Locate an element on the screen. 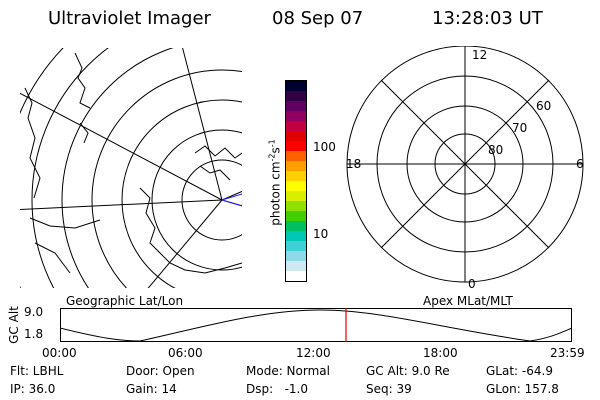  status-glon: GLon: 157.8 is located at coordinates (522, 389).